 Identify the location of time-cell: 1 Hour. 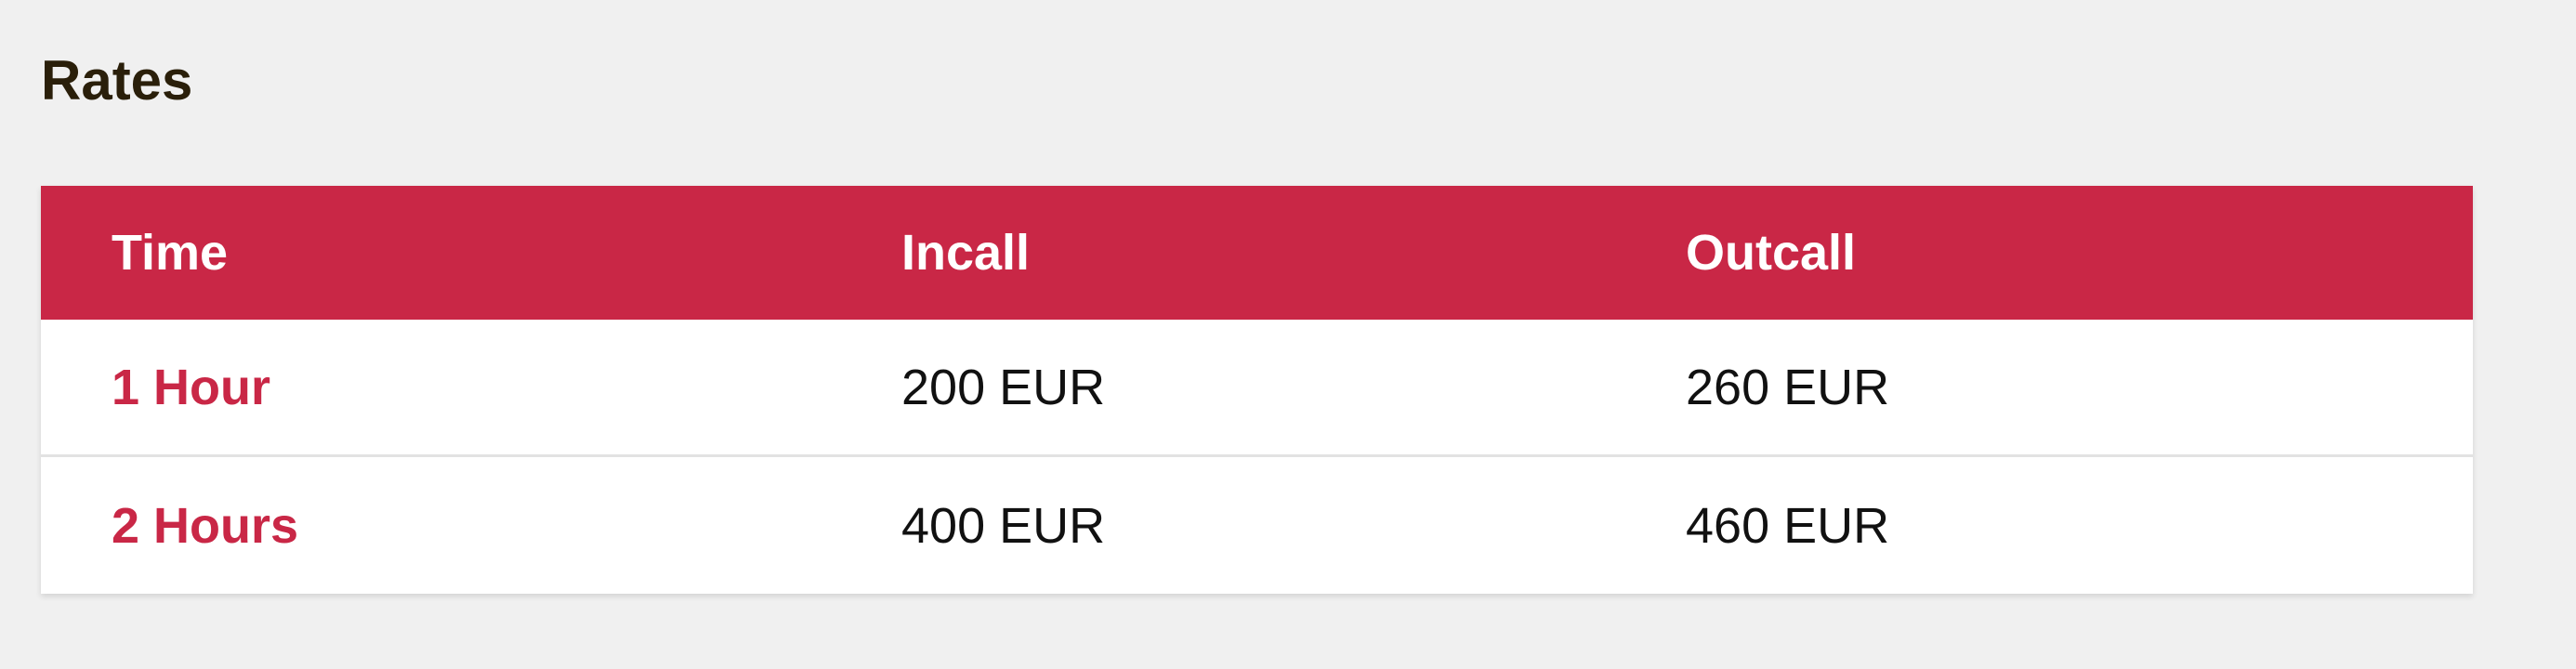
(191, 387).